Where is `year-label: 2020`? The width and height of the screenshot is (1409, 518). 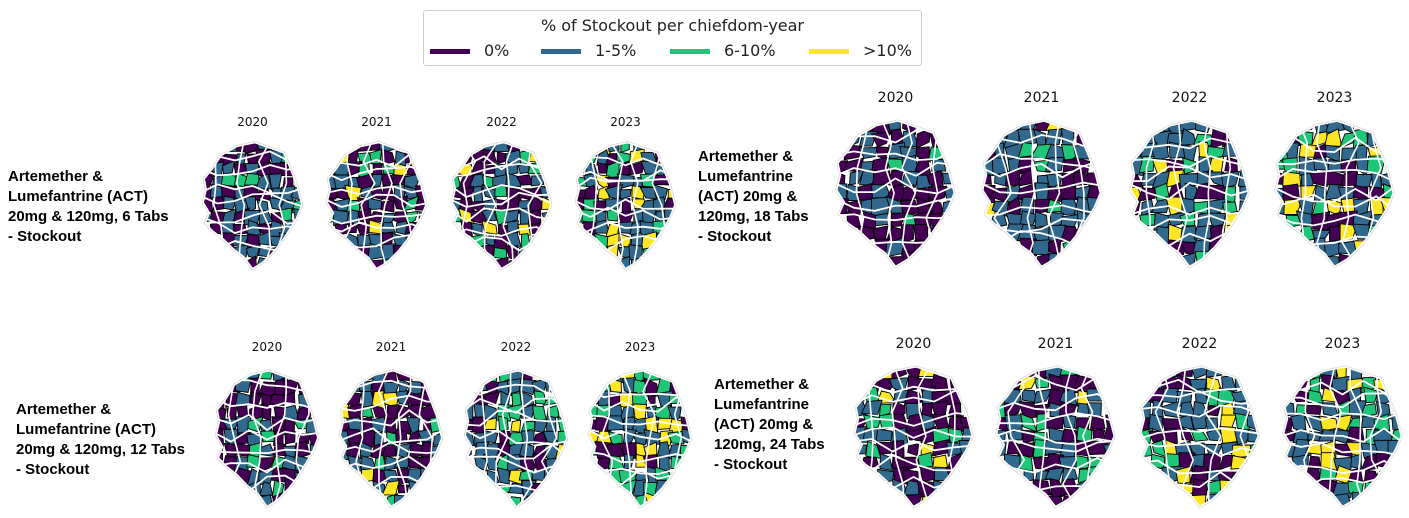 year-label: 2020 is located at coordinates (913, 344).